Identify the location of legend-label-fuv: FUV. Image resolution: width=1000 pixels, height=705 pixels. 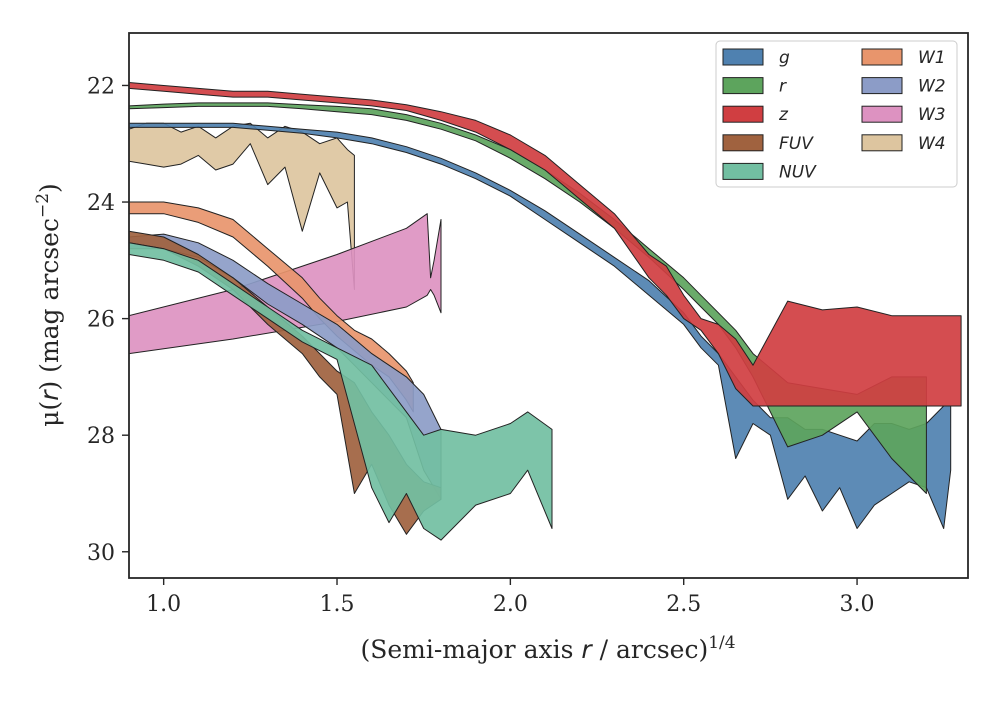
(796, 144).